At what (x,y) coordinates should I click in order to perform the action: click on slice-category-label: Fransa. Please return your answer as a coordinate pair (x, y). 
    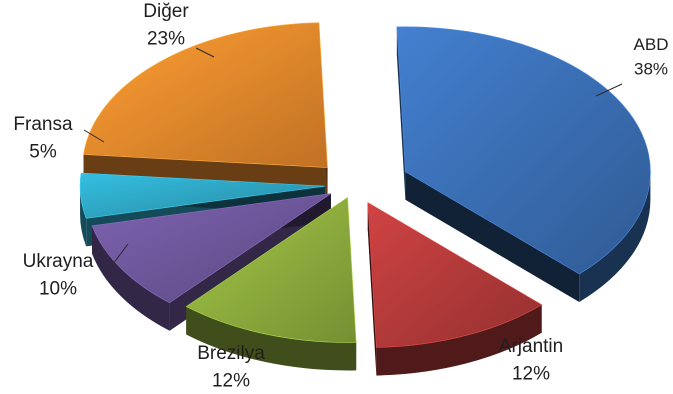
    Looking at the image, I should click on (43, 124).